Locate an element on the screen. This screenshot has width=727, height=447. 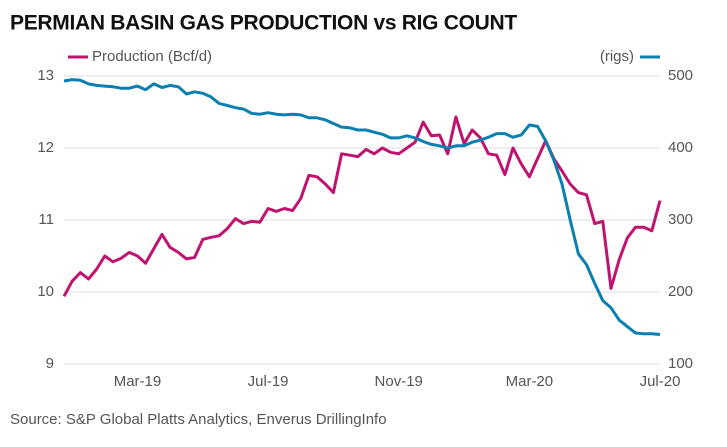
x-tick-label: Jul-20 is located at coordinates (660, 381).